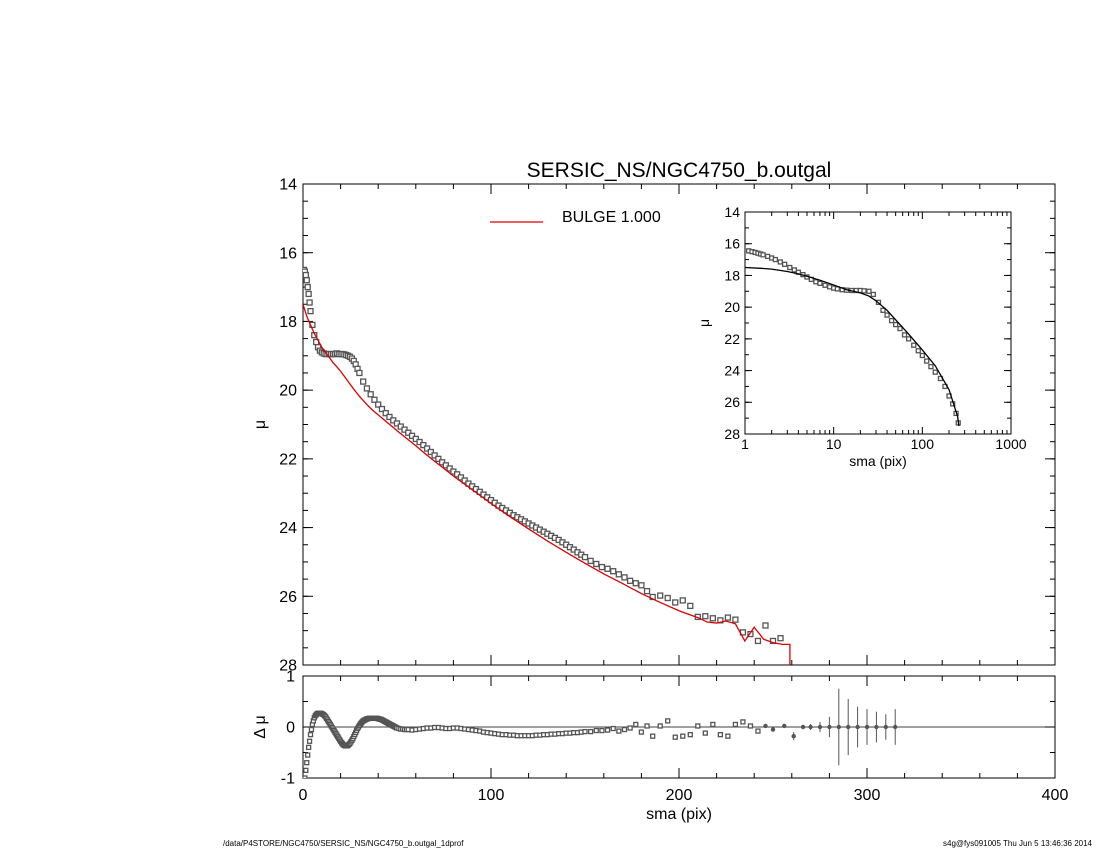  What do you see at coordinates (288, 253) in the screenshot?
I see `y-tick-label: 16` at bounding box center [288, 253].